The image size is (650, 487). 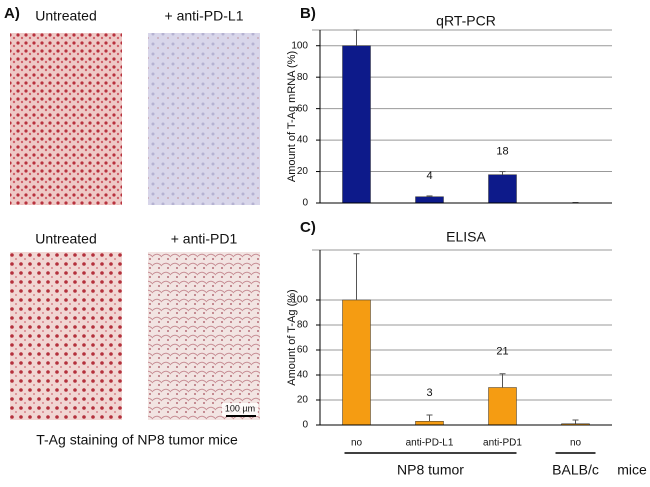 What do you see at coordinates (292, 337) in the screenshot?
I see `y-axis-title: Amount of T-Ag (%)` at bounding box center [292, 337].